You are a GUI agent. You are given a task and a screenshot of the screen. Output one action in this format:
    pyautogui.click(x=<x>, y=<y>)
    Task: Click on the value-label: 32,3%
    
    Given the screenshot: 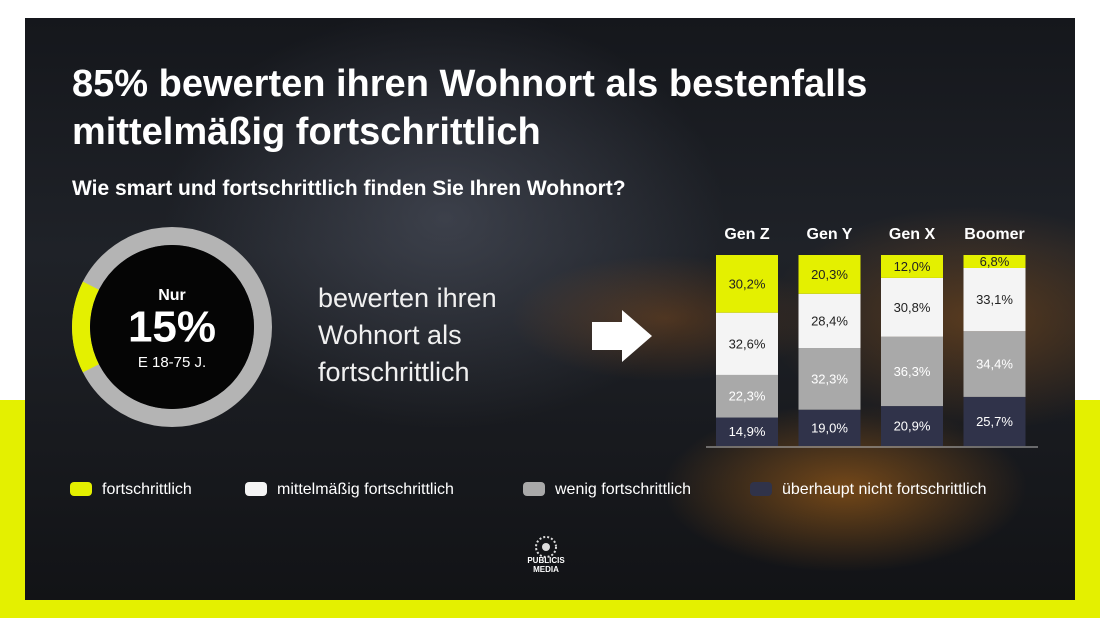 What is the action you would take?
    pyautogui.click(x=829, y=378)
    